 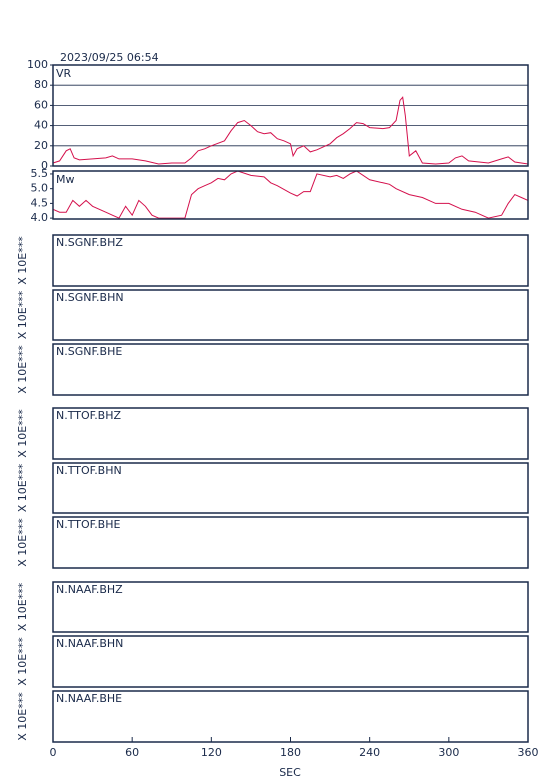 I want to click on x-tick-label: 120, so click(x=211, y=752).